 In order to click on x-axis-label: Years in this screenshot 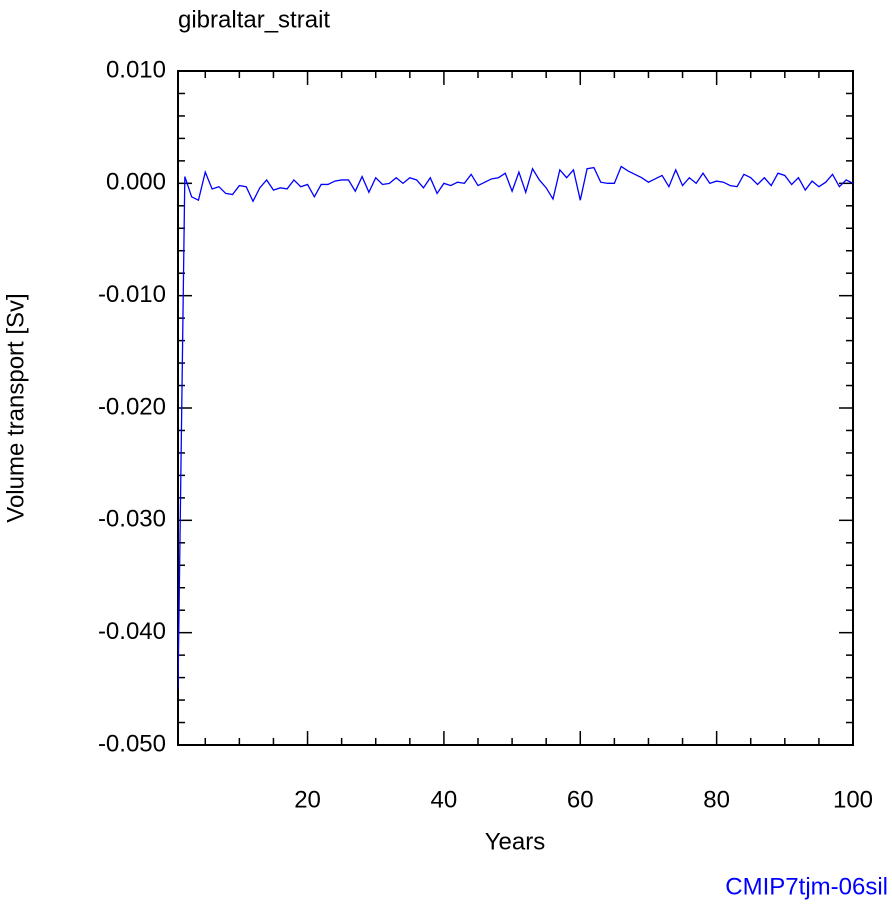, I will do `click(515, 841)`.